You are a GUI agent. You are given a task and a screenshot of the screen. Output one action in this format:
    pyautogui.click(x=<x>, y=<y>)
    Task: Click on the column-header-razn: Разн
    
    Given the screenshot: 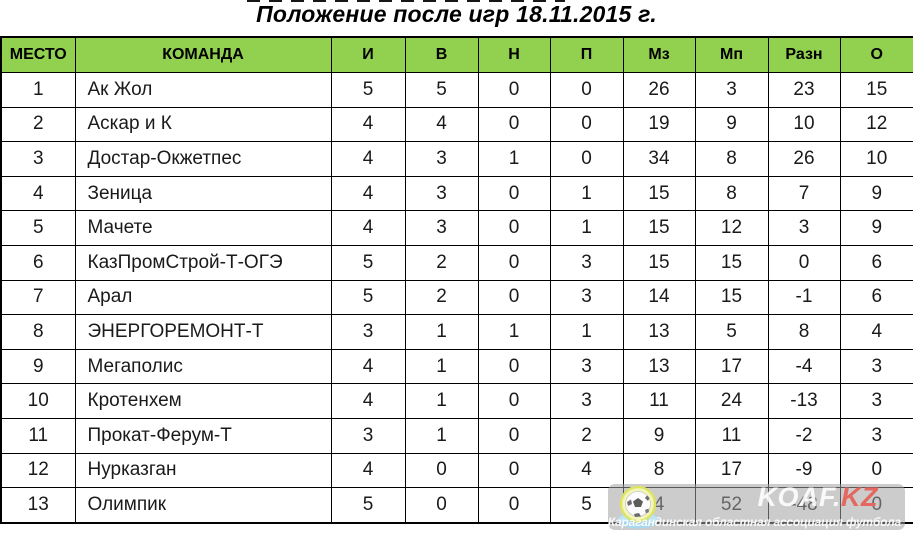 What is the action you would take?
    pyautogui.click(x=804, y=54)
    